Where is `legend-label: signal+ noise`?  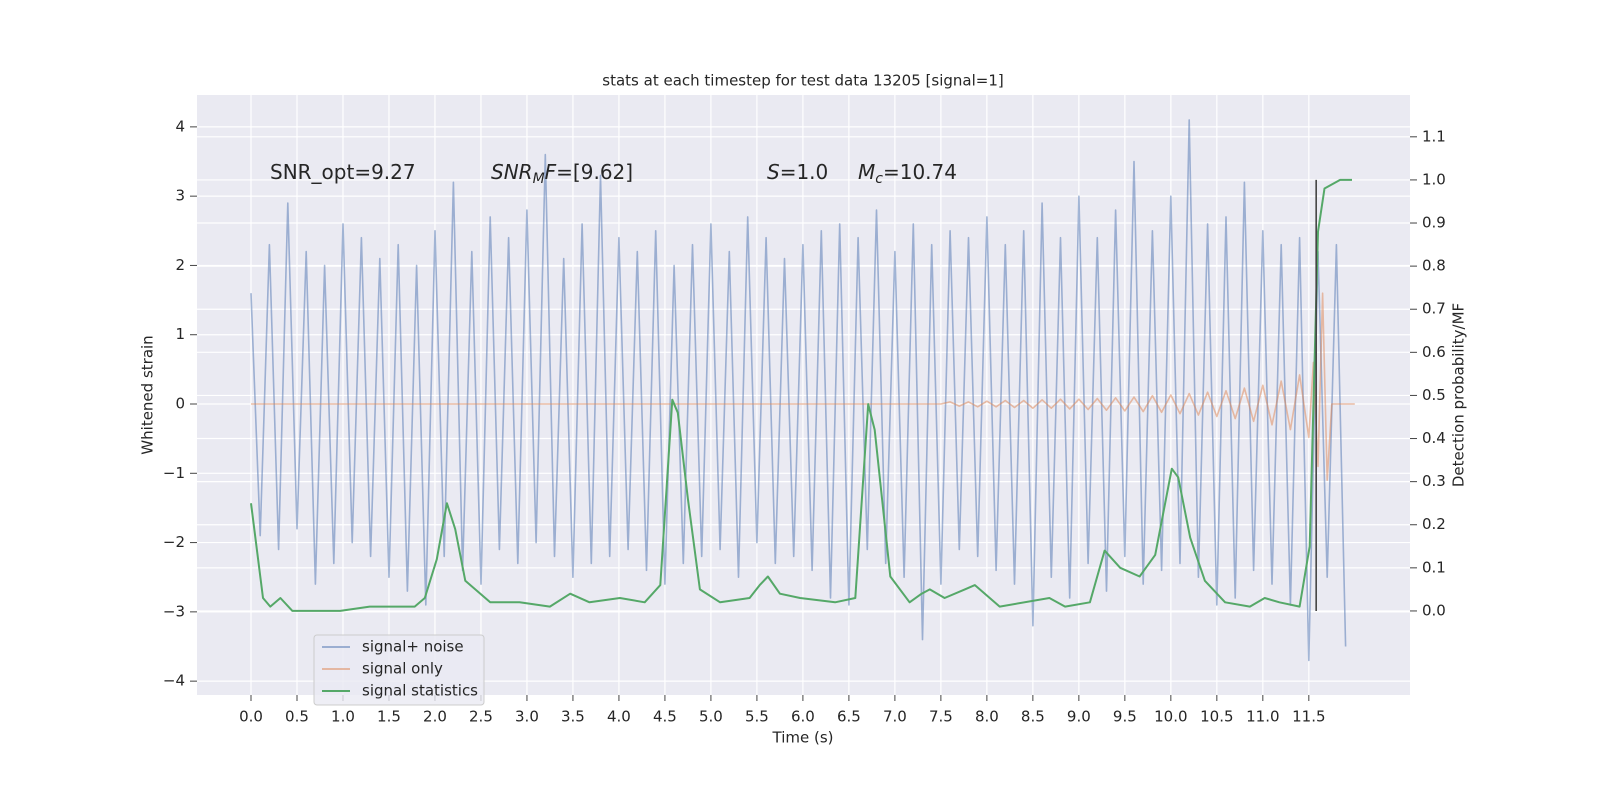
legend-label: signal+ noise is located at coordinates (413, 647).